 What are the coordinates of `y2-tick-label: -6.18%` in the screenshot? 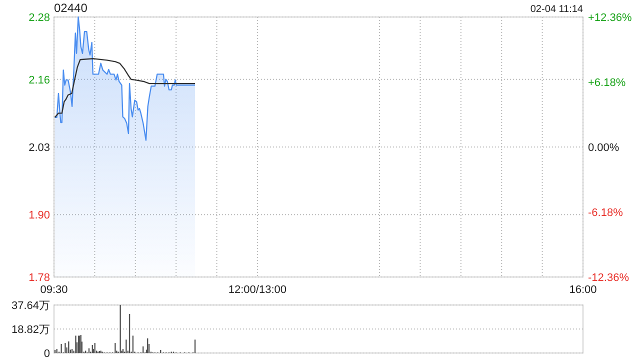 It's located at (606, 213).